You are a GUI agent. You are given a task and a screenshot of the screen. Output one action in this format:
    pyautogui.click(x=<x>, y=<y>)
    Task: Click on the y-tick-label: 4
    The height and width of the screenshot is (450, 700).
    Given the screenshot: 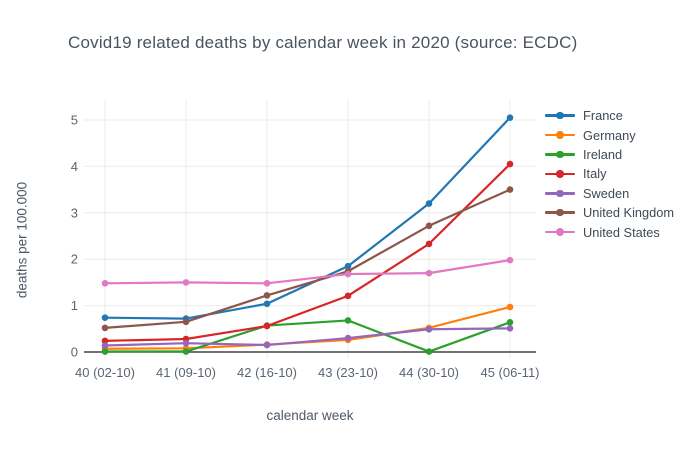 What is the action you would take?
    pyautogui.click(x=74, y=166)
    